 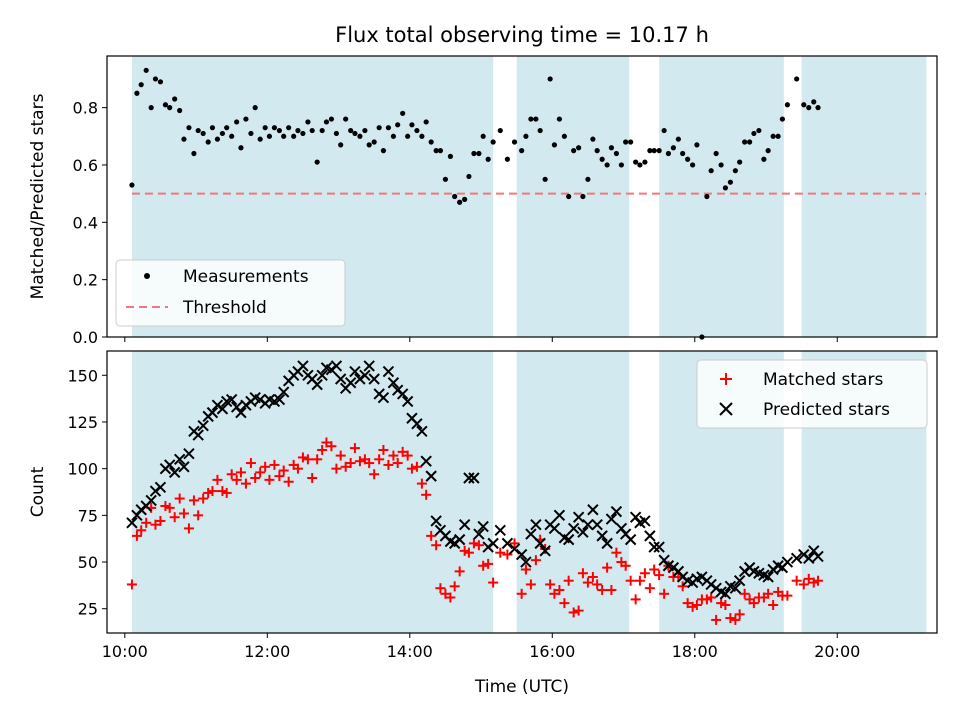 I want to click on x-tick-label: 16:00, so click(x=552, y=651).